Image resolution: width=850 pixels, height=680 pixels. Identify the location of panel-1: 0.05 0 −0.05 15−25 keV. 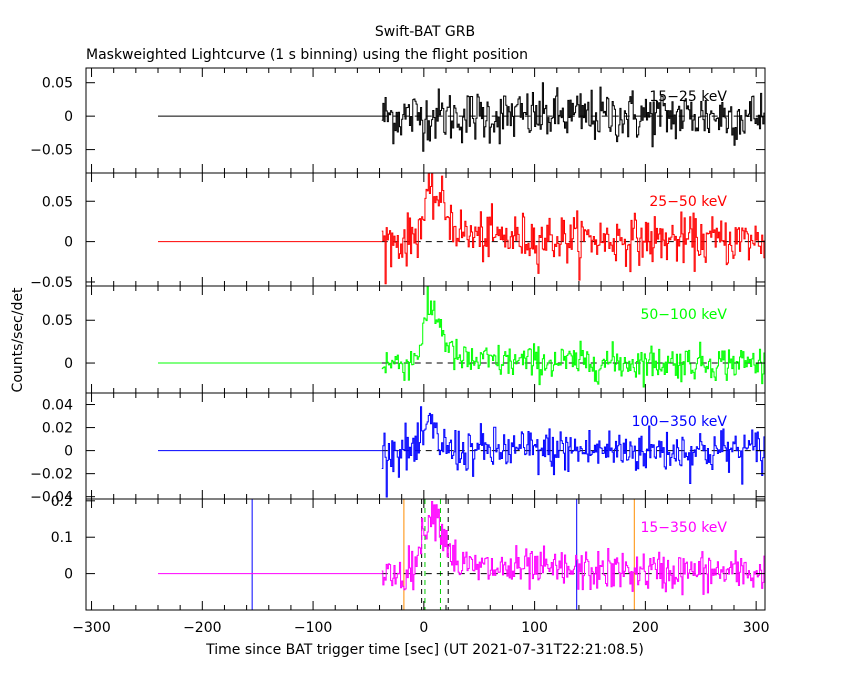
(398, 120).